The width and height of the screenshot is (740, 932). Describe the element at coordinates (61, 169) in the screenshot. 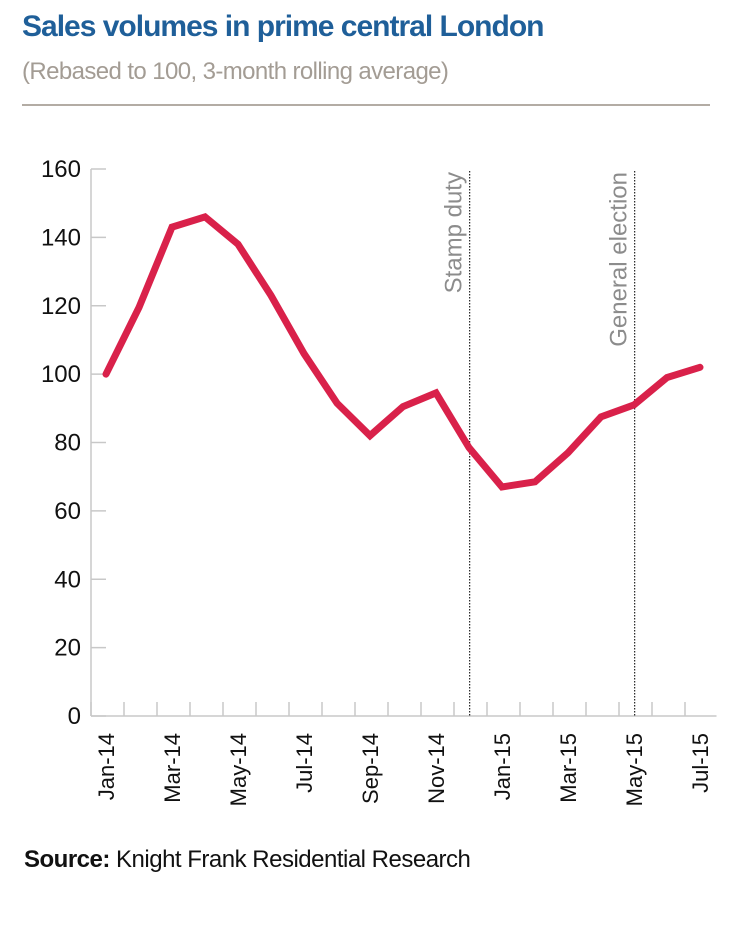

I see `y-tick-label: 160` at that location.